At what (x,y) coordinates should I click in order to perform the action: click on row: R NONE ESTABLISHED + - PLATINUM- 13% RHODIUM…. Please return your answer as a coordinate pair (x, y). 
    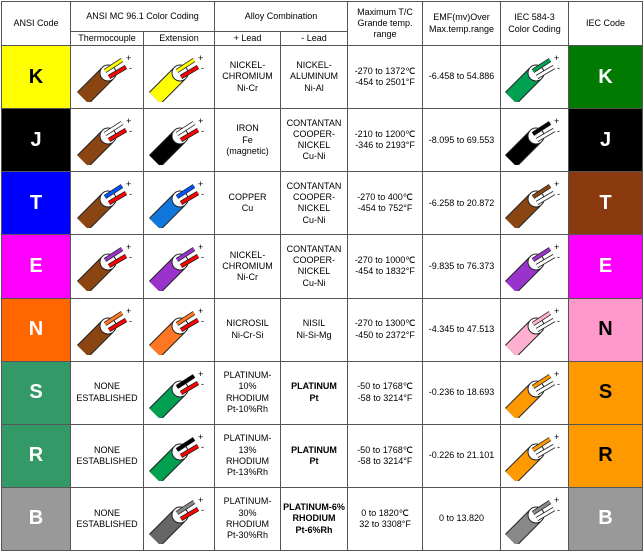
    Looking at the image, I should click on (322, 455).